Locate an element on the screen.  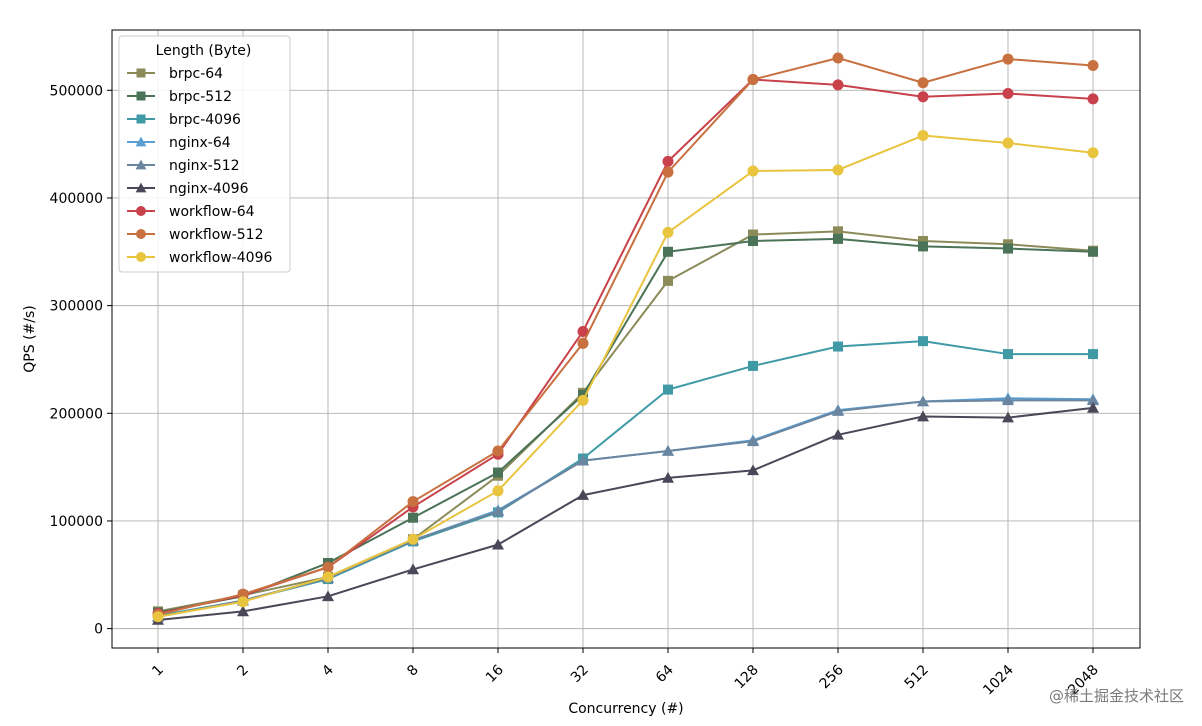
legend-label: brpc-64 is located at coordinates (196, 74).